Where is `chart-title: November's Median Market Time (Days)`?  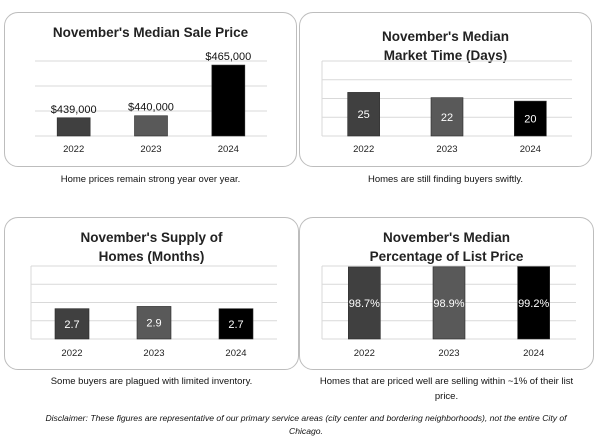 chart-title: November's Median Market Time (Days) is located at coordinates (445, 46).